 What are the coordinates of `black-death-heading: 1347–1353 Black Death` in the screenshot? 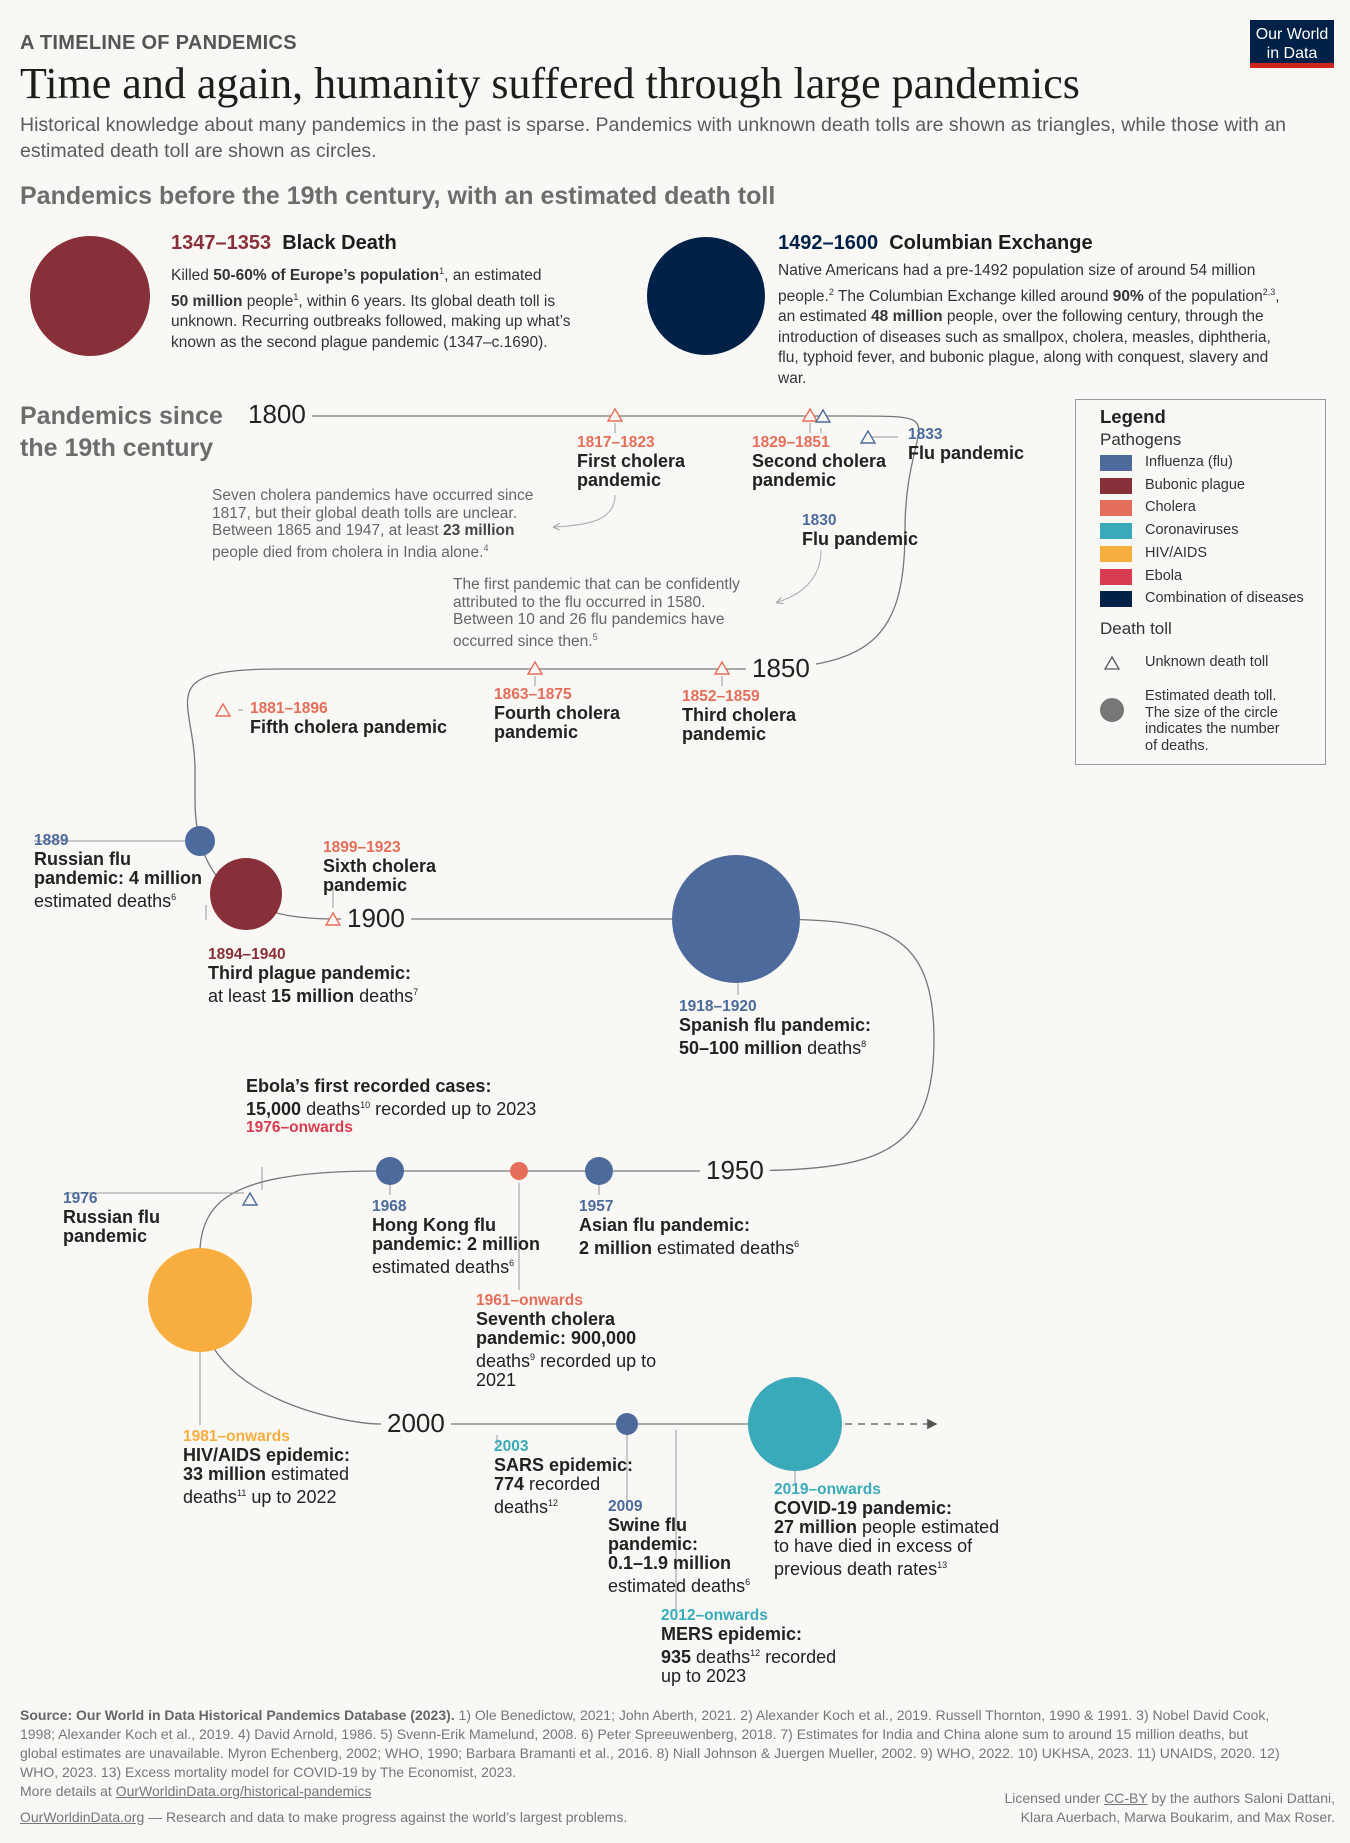 It's located at (371, 243).